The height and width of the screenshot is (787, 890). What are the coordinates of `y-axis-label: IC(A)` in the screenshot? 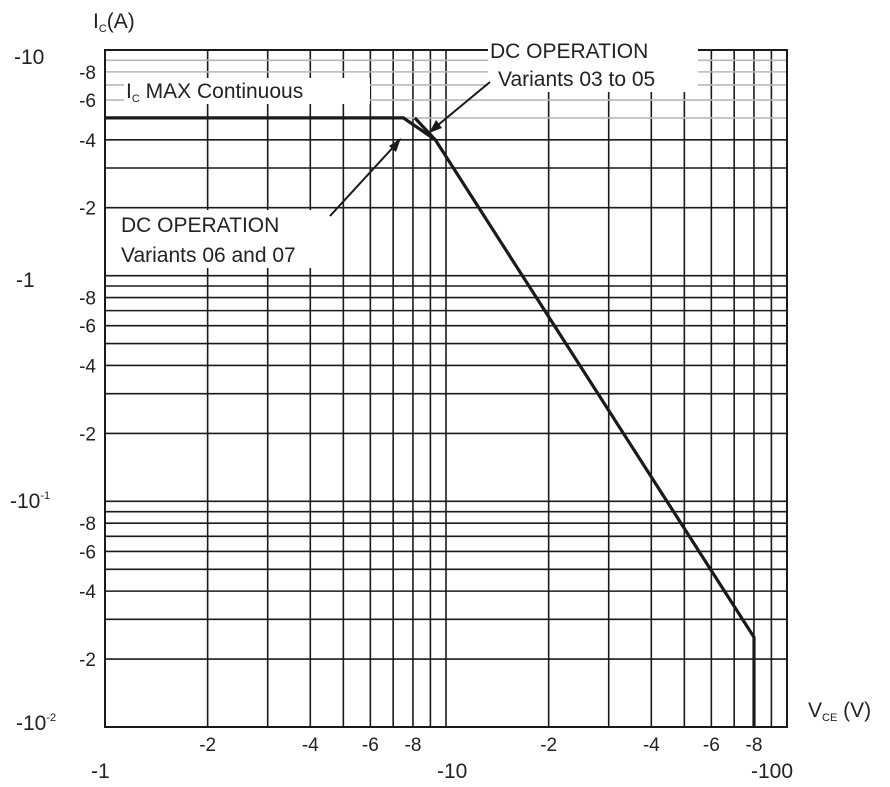 It's located at (114, 22).